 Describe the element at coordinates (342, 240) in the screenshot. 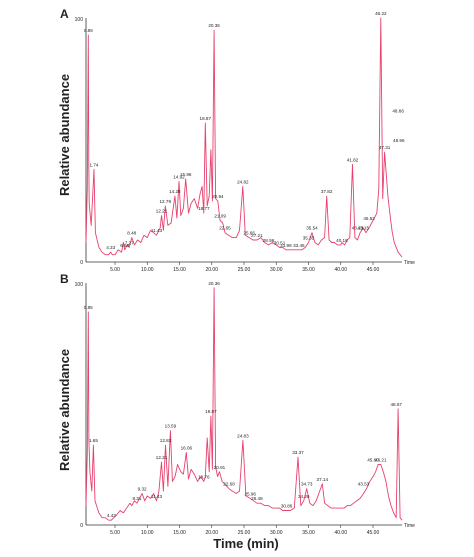

I see `peak-label: 40.18` at that location.